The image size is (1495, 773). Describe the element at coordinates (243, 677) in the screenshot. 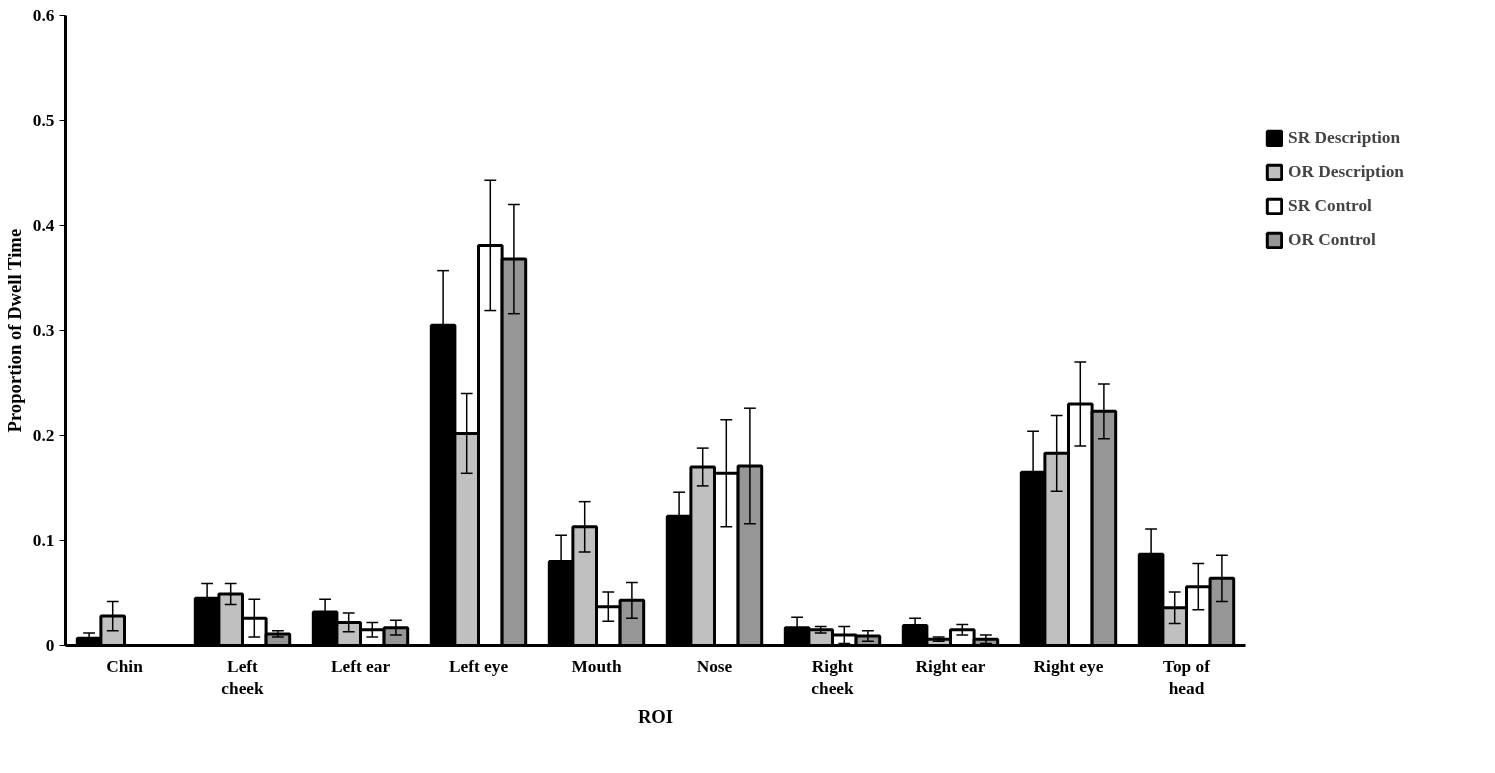

I see `x-tick-label: Left cheek` at that location.